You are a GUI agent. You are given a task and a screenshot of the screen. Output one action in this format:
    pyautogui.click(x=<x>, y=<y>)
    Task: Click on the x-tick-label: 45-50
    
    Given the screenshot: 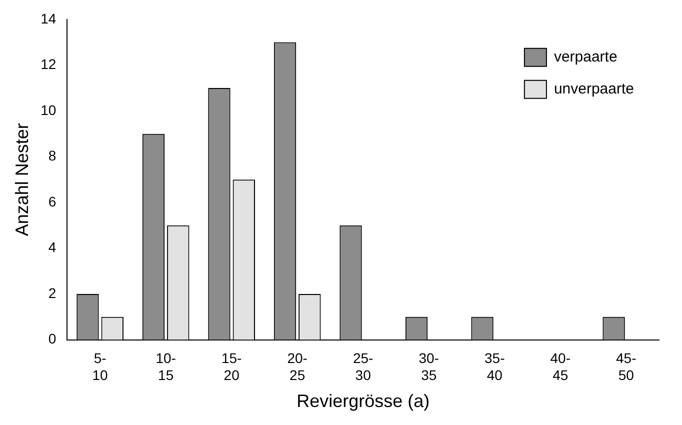 What is the action you would take?
    pyautogui.click(x=626, y=366)
    